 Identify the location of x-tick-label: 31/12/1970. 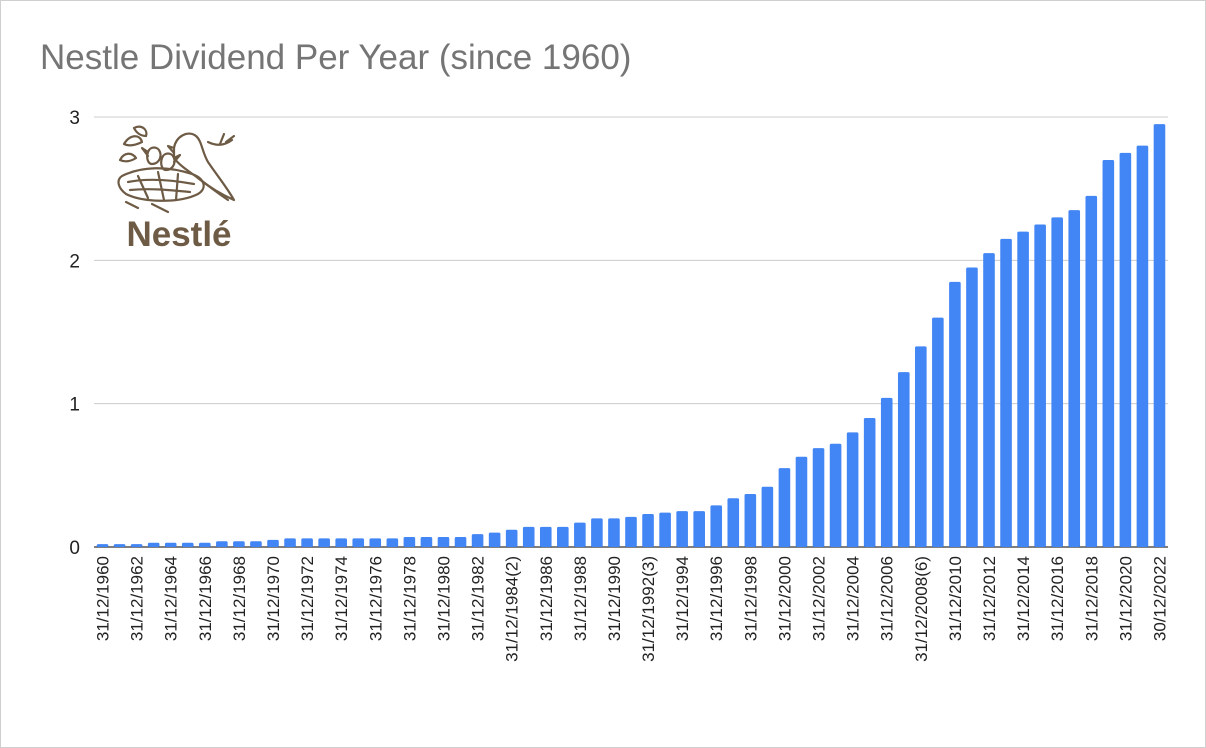
(273, 598).